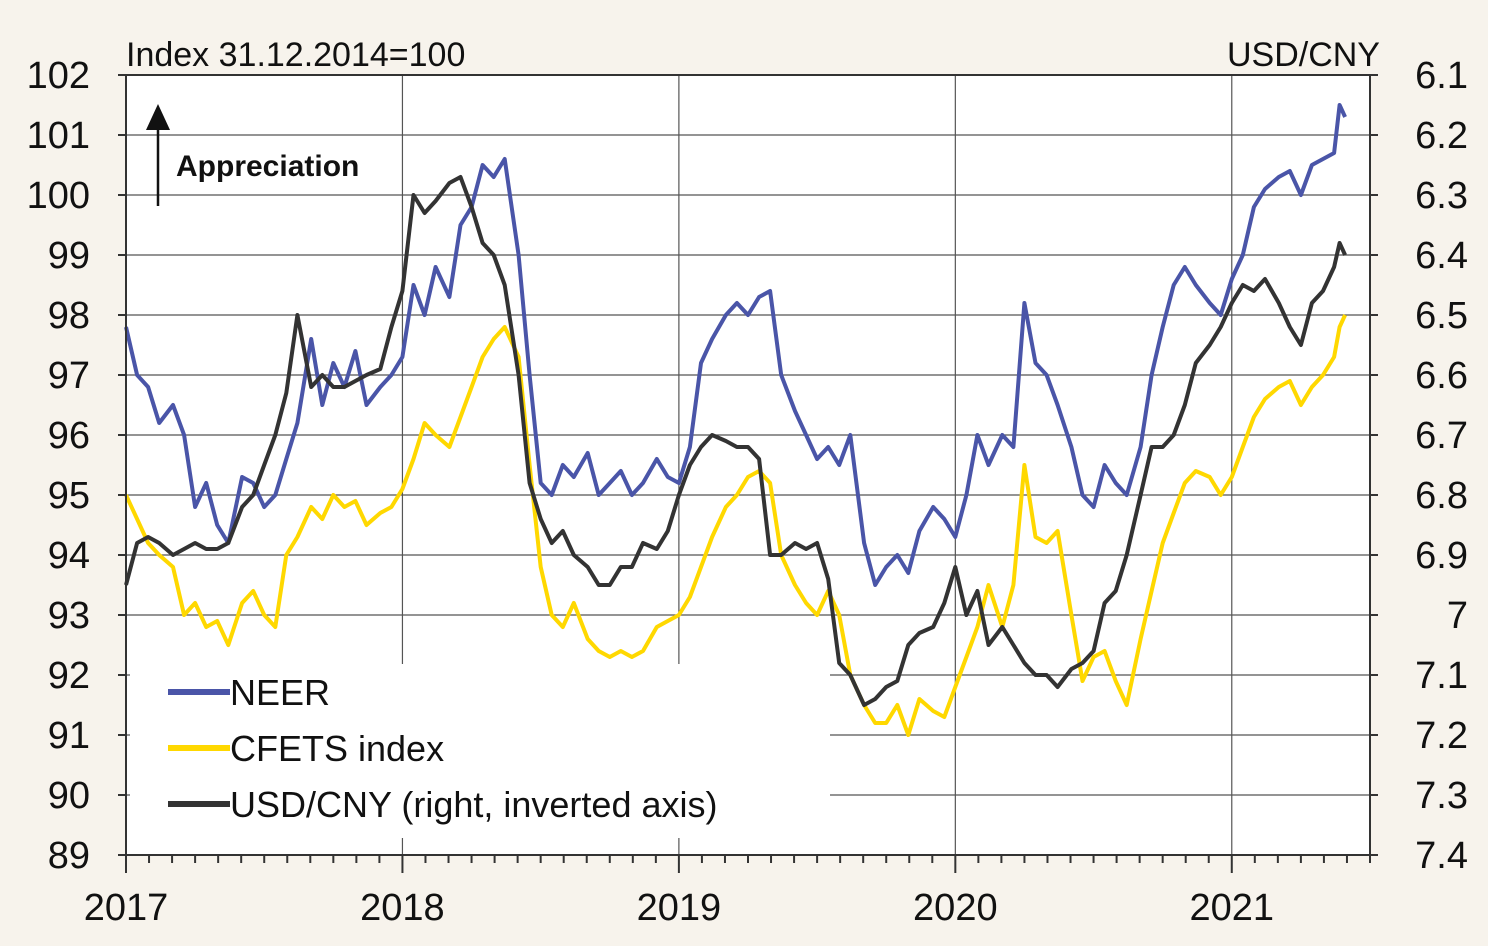  I want to click on x-axis: 2017 2018 2019 2020 2021, so click(727, 892).